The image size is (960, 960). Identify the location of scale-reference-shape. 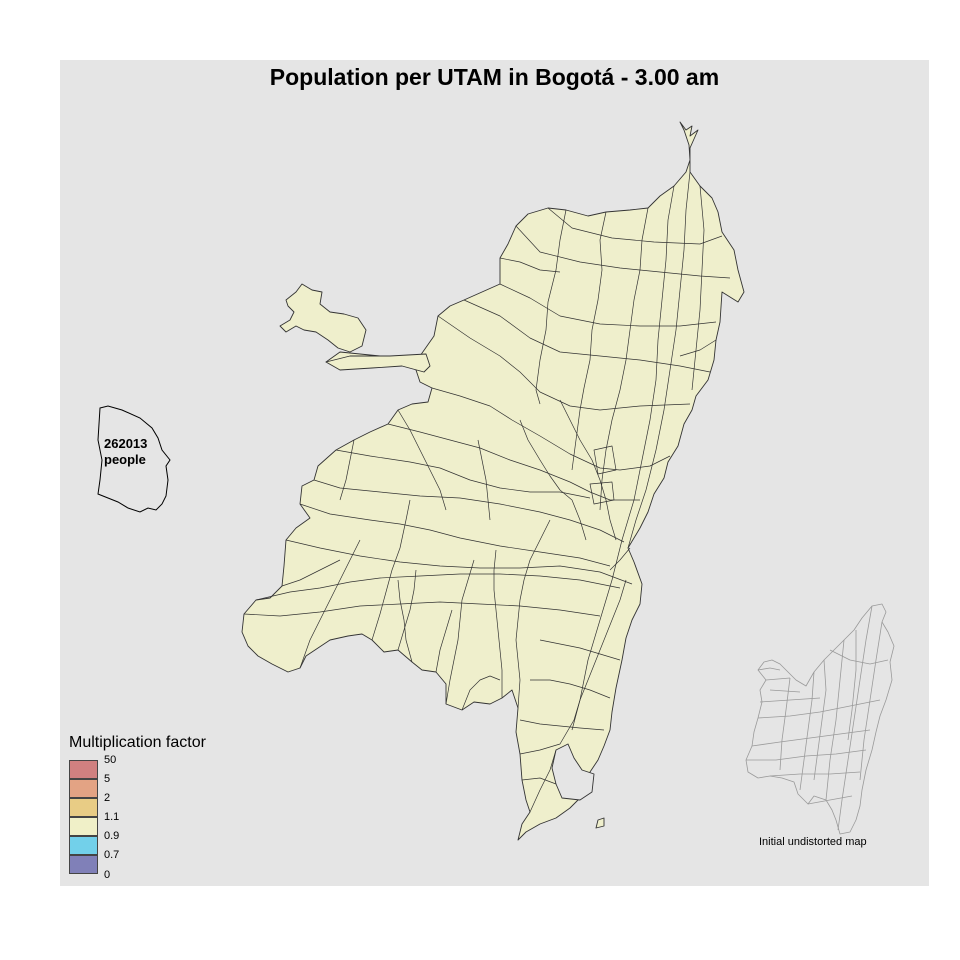
(134, 459).